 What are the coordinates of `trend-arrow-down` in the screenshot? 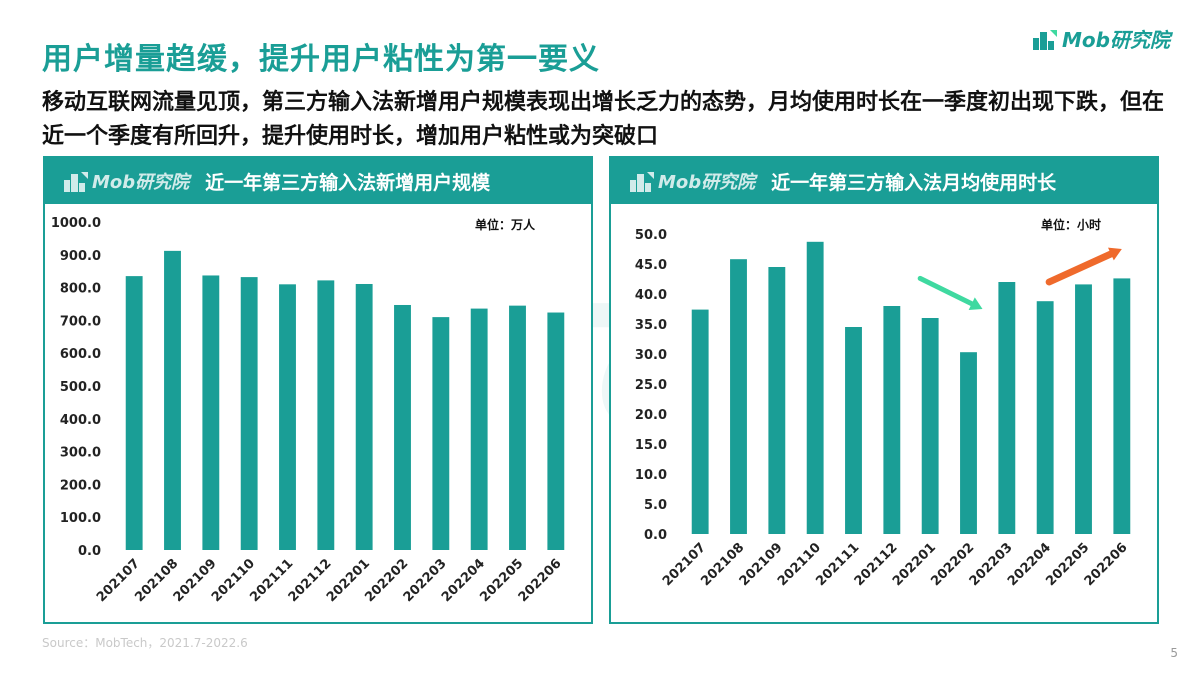 It's located at (950, 292).